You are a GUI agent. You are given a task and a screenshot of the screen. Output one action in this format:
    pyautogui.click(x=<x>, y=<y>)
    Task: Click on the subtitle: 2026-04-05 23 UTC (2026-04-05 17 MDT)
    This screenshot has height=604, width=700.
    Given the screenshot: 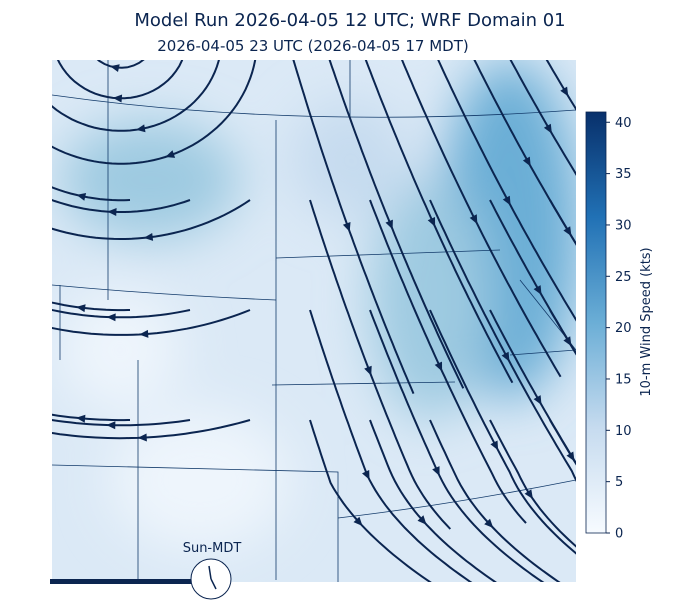 What is the action you would take?
    pyautogui.click(x=312, y=46)
    